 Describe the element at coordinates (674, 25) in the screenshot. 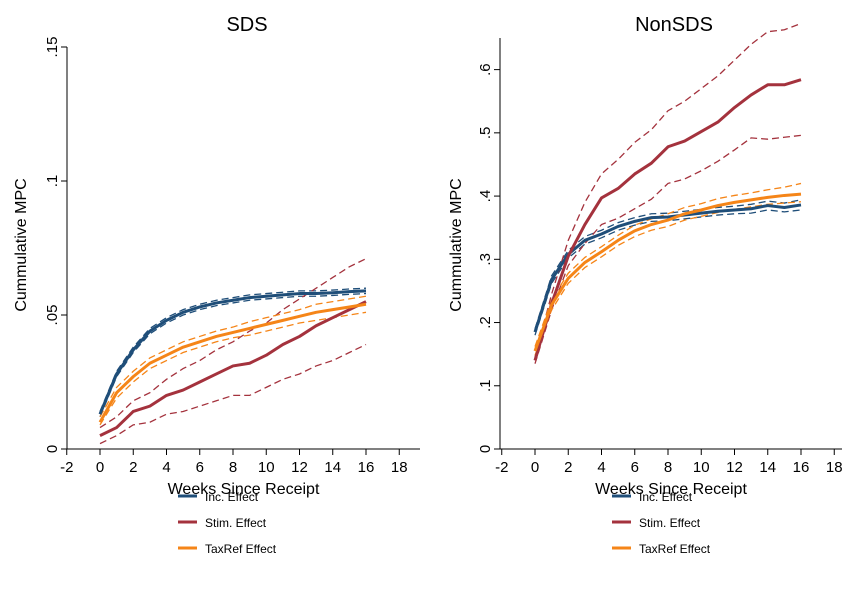

I see `chart-title: NonSDS` at that location.